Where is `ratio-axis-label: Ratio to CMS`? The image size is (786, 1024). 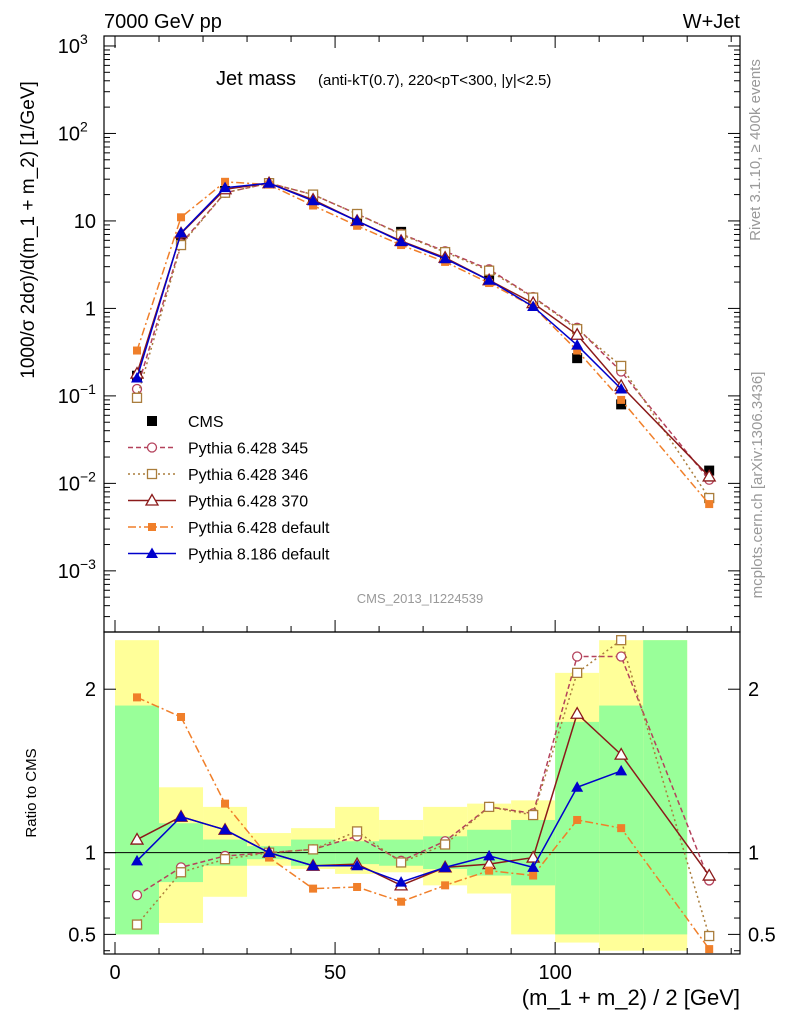 ratio-axis-label: Ratio to CMS is located at coordinates (31, 792).